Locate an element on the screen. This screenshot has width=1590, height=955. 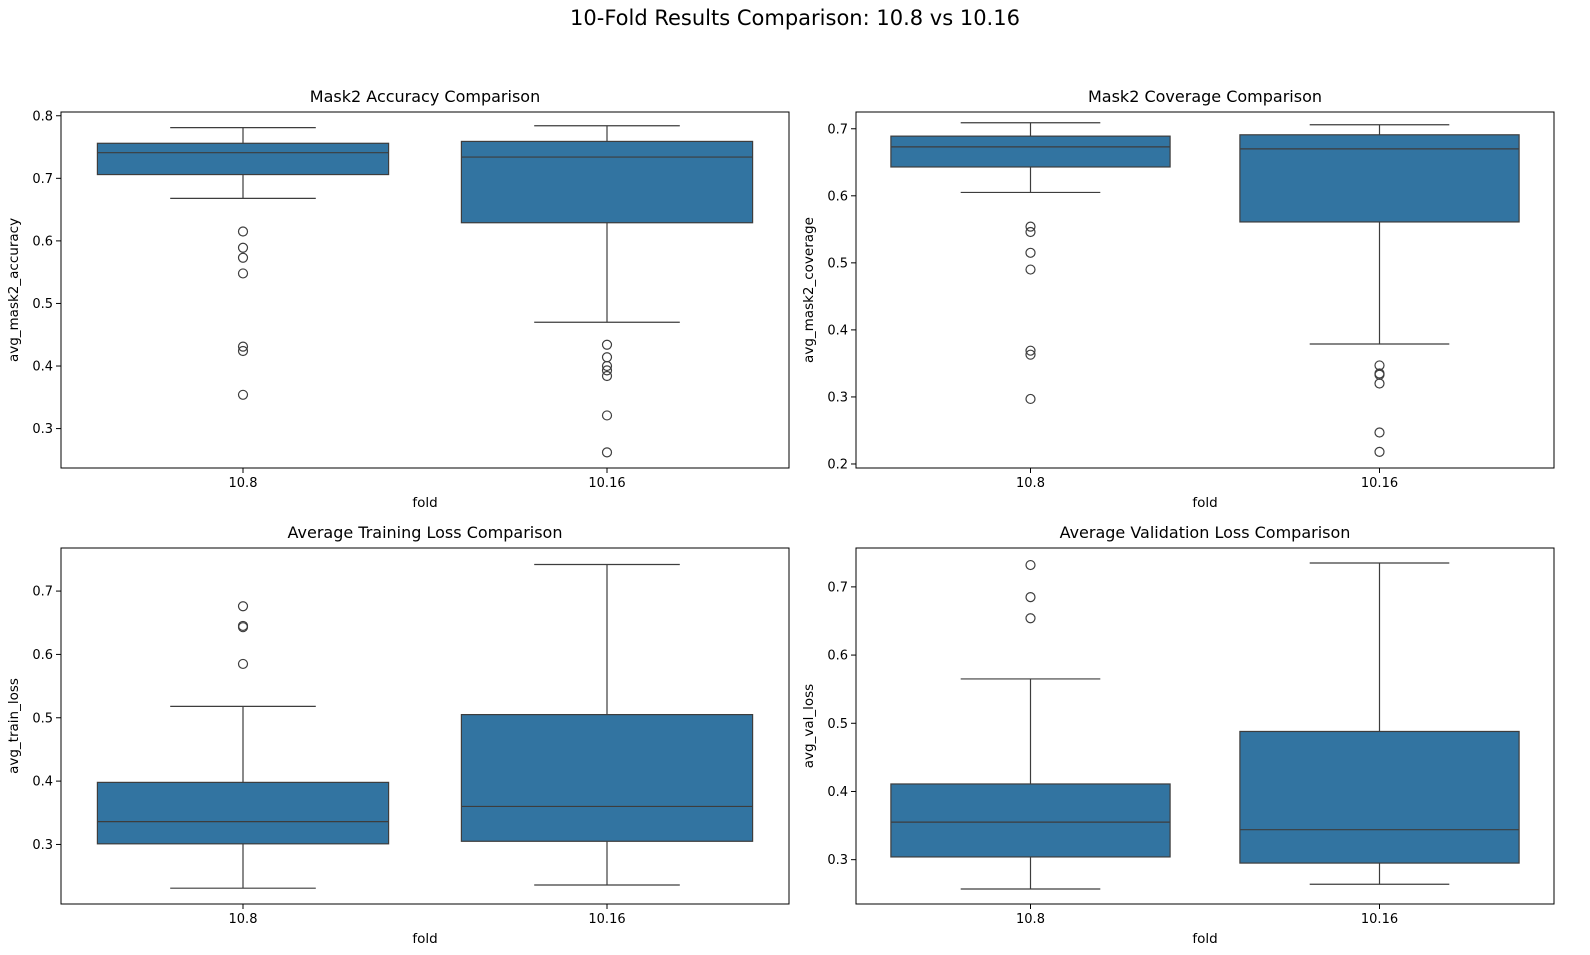
panel-title: Average Training Loss Comparison is located at coordinates (425, 532).